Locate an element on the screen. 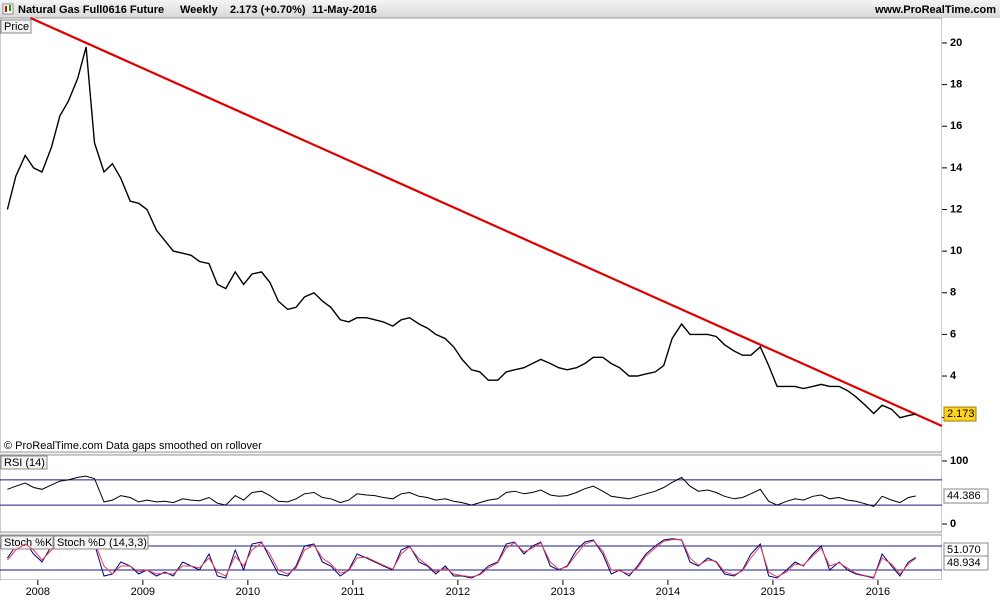 The width and height of the screenshot is (1000, 600). x-tick-label: 2013 is located at coordinates (563, 592).